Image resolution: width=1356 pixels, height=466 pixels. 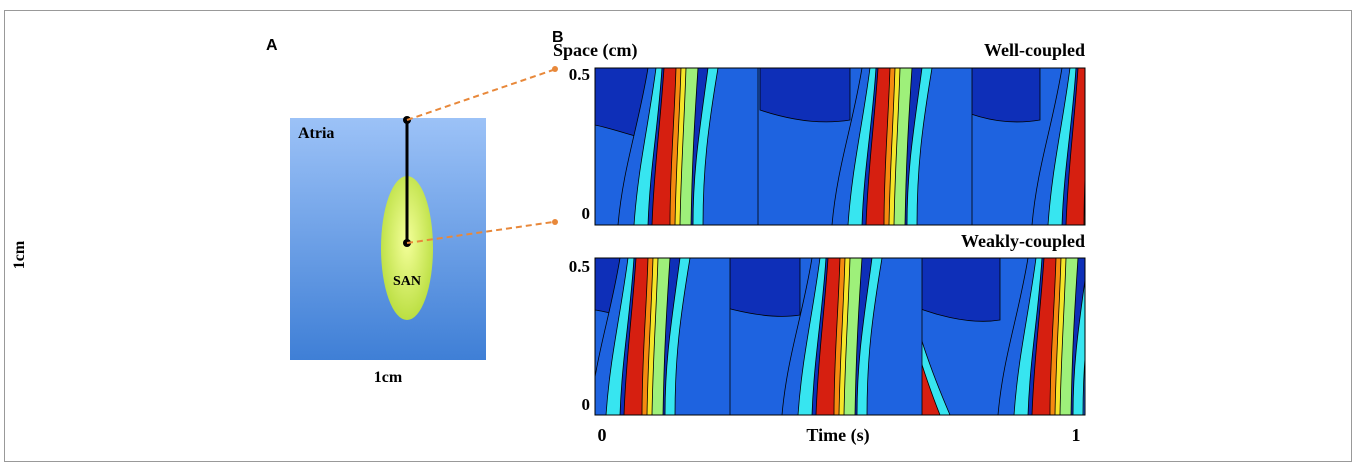 I want to click on x-tick-label: 0, so click(x=602, y=435).